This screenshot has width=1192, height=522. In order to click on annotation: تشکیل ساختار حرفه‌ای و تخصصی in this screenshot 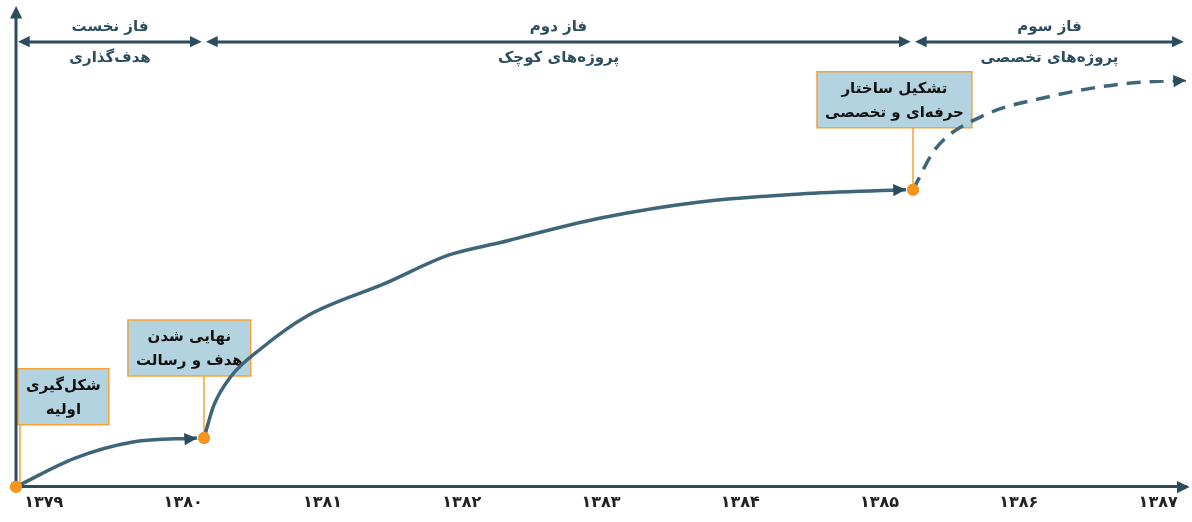, I will do `click(894, 99)`.